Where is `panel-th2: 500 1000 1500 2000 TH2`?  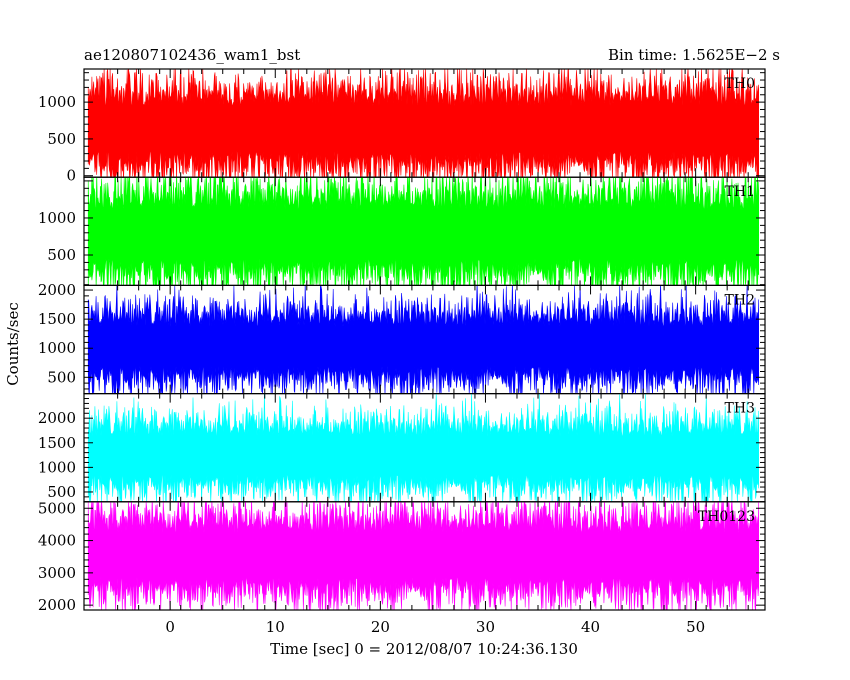 panel-th2: 500 1000 1500 2000 TH2 is located at coordinates (402, 338).